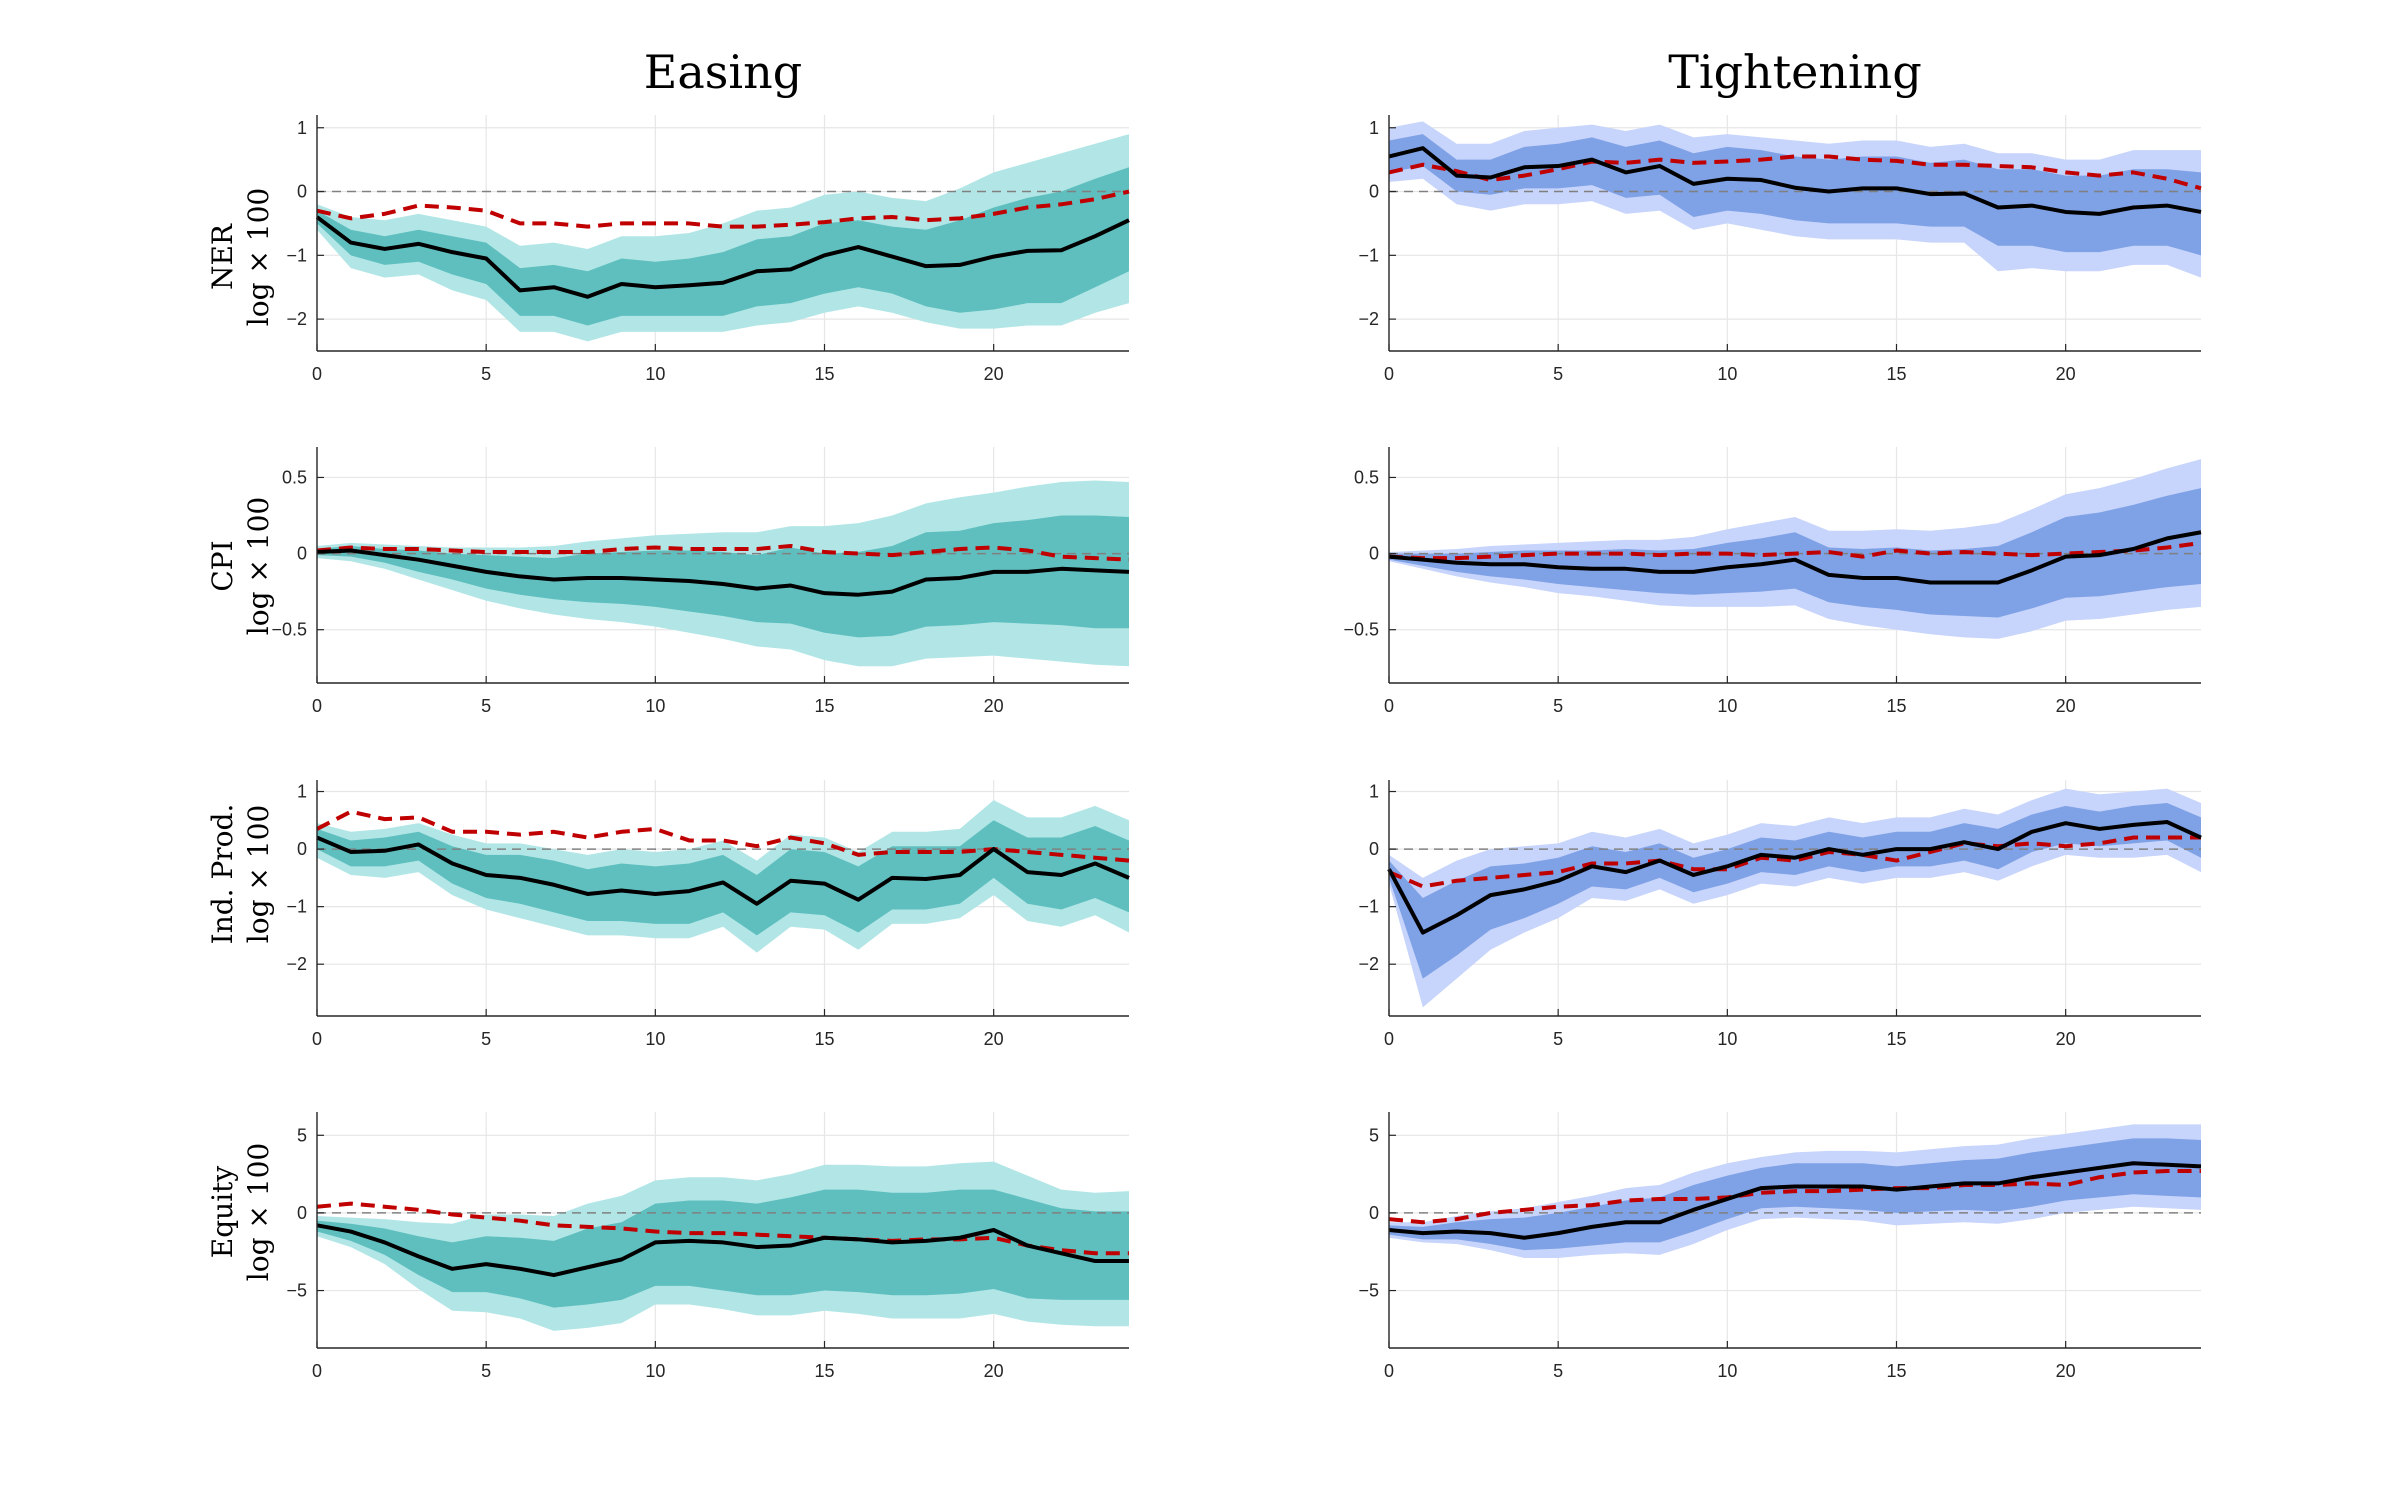 This screenshot has width=2400, height=1500. I want to click on panel-easing-cpi: 0 5 10 15 20 0.5 0 −0.5, so click(700, 581).